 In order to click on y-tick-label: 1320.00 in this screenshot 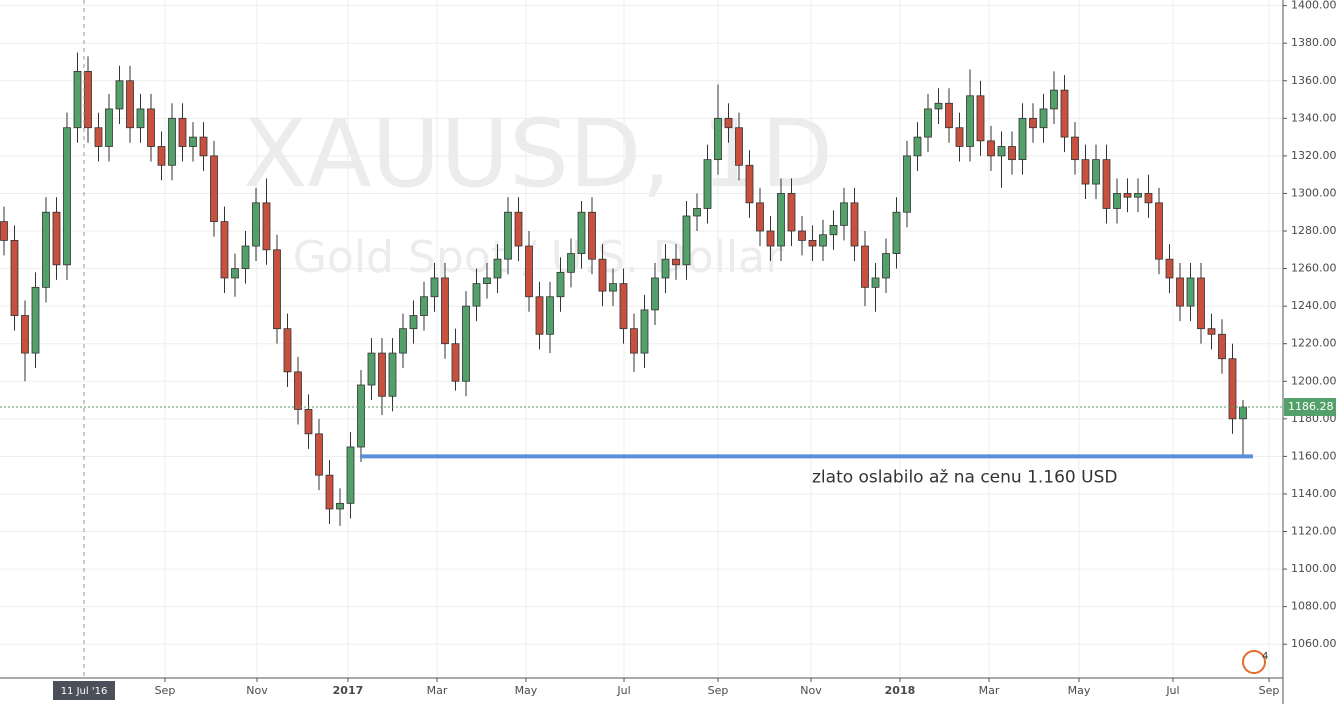, I will do `click(1314, 155)`.